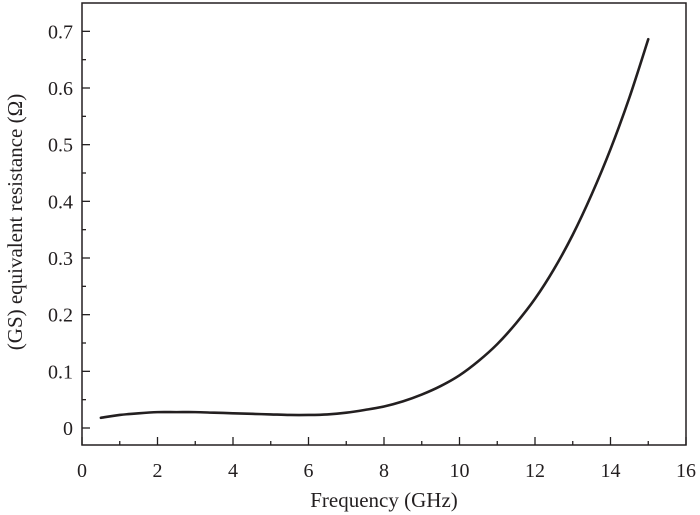 The width and height of the screenshot is (700, 515). I want to click on x-axis-label: Frequency (GHz), so click(384, 500).